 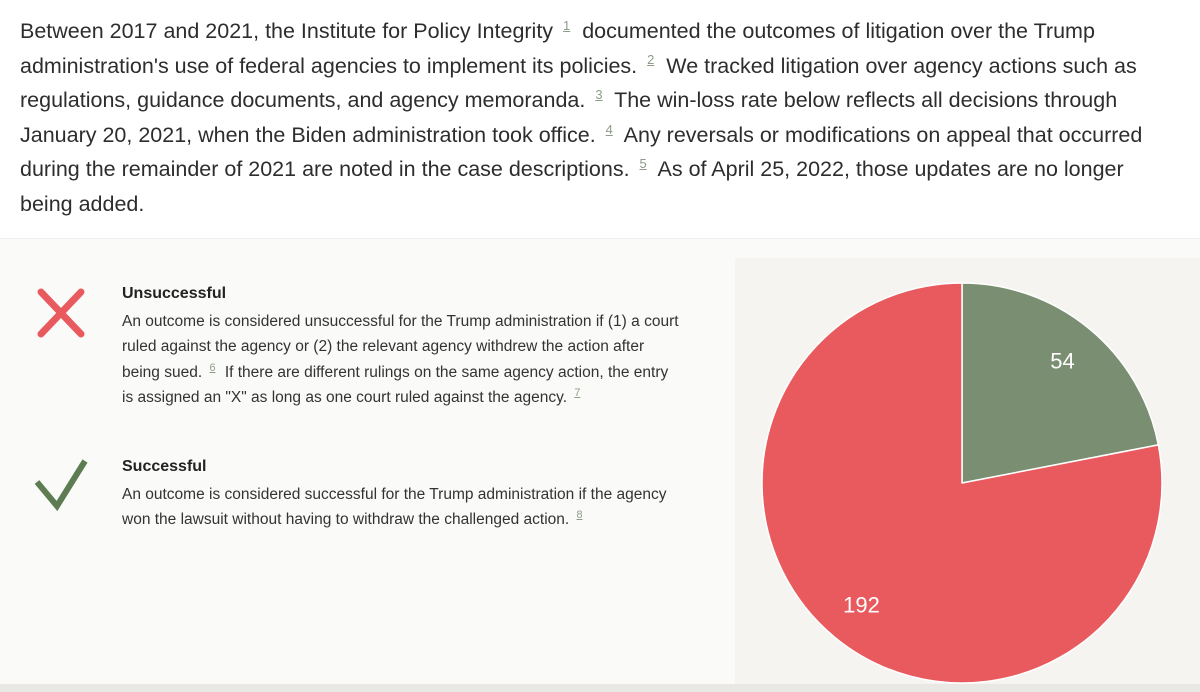 What do you see at coordinates (1060, 383) in the screenshot?
I see `pie-slice-successful` at bounding box center [1060, 383].